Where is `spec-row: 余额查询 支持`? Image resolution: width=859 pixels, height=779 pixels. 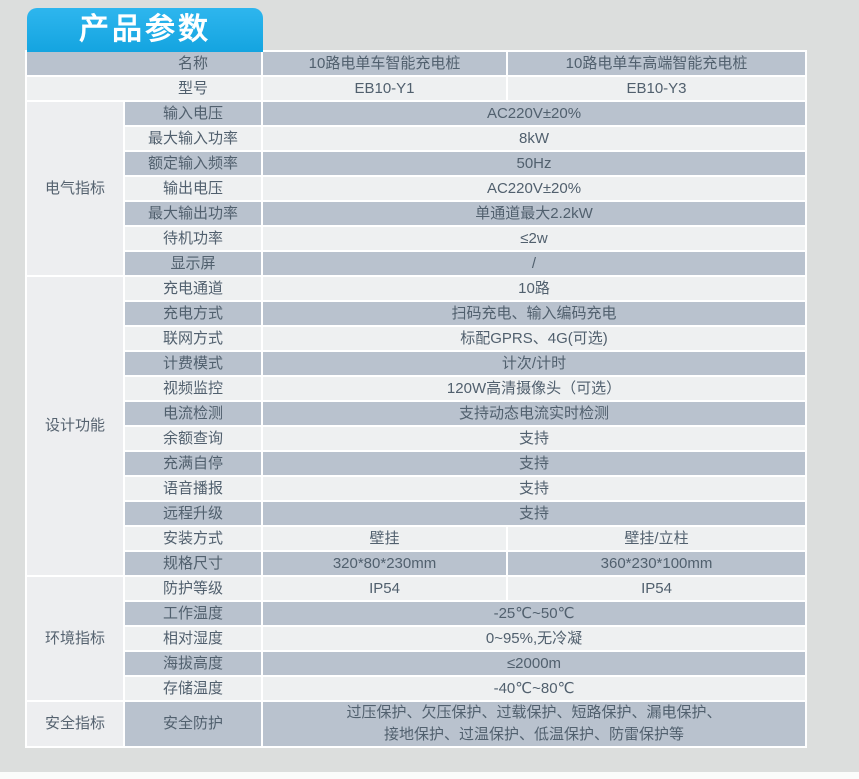 spec-row: 余额查询 支持 is located at coordinates (416, 438).